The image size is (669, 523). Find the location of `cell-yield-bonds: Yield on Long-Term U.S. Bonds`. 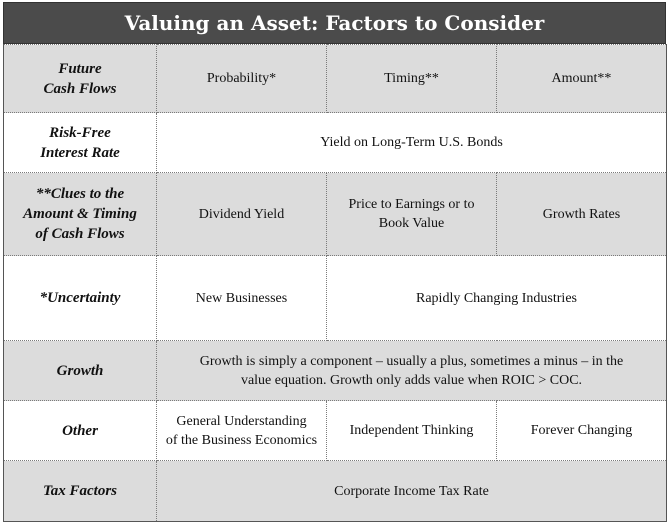

cell-yield-bonds: Yield on Long-Term U.S. Bonds is located at coordinates (411, 142).